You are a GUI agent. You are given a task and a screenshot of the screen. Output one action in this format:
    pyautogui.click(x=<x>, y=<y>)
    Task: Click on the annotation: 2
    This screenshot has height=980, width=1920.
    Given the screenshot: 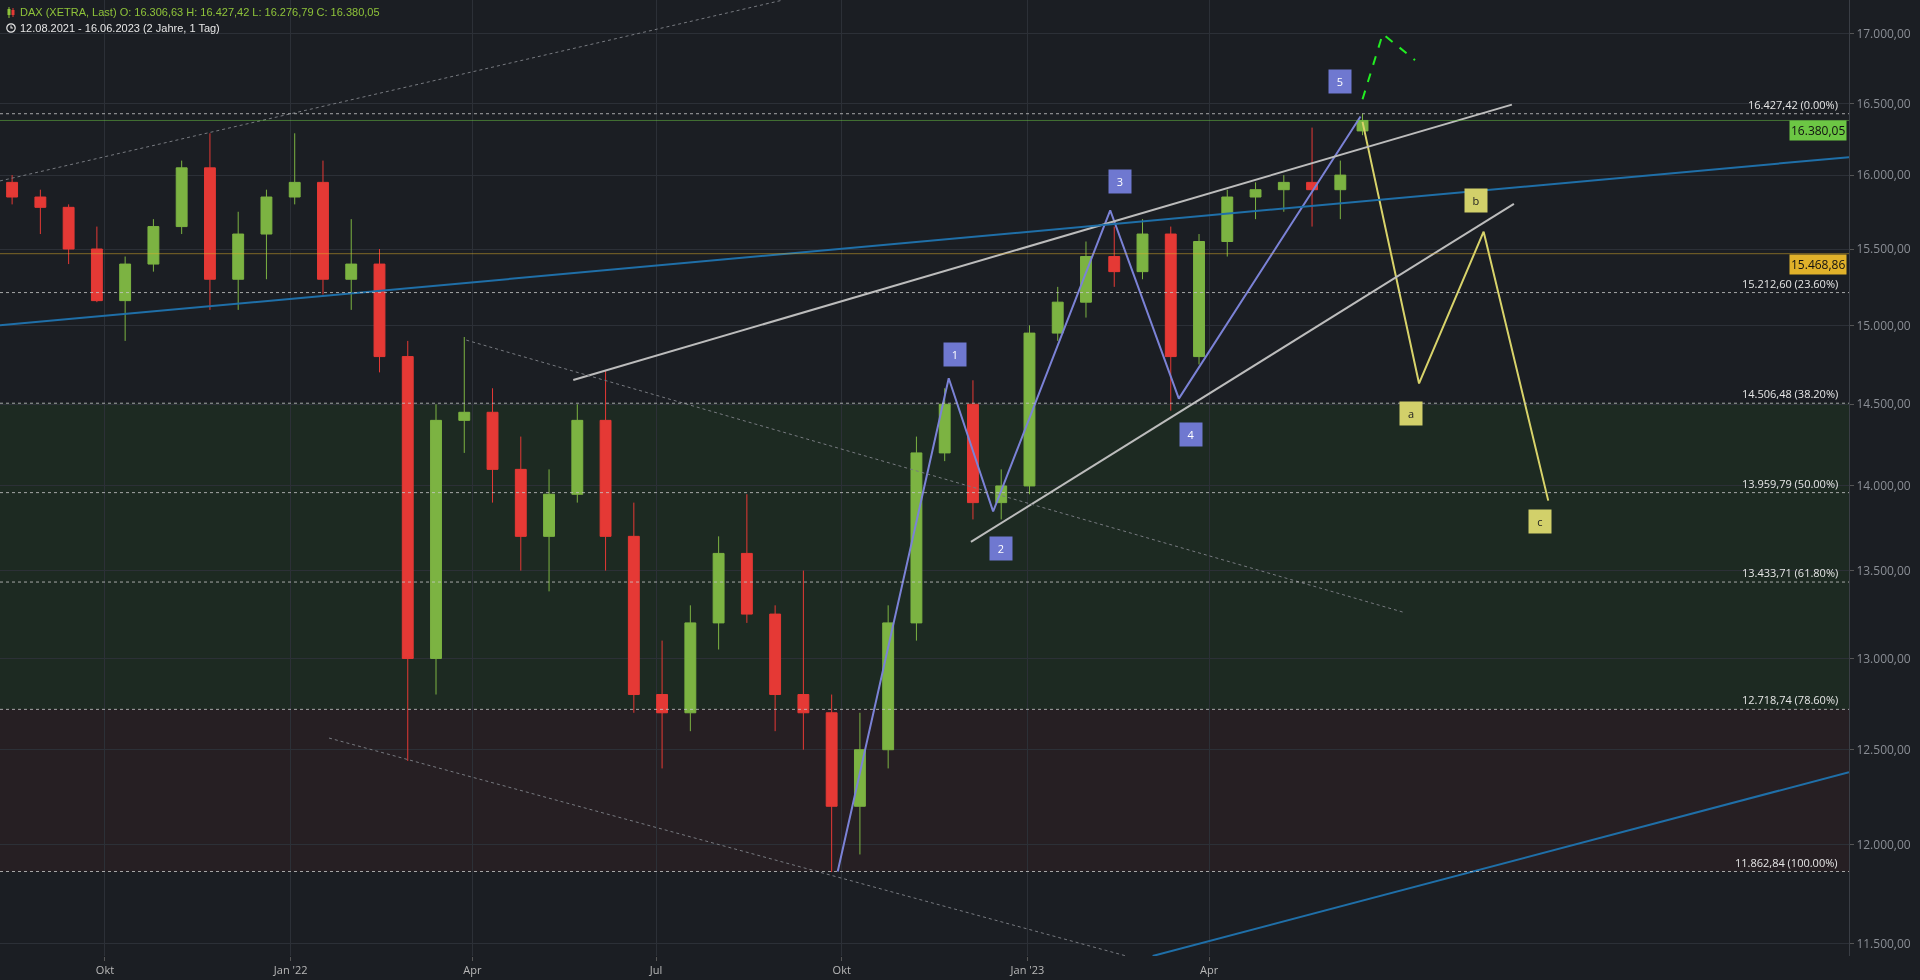 What is the action you would take?
    pyautogui.click(x=1001, y=548)
    